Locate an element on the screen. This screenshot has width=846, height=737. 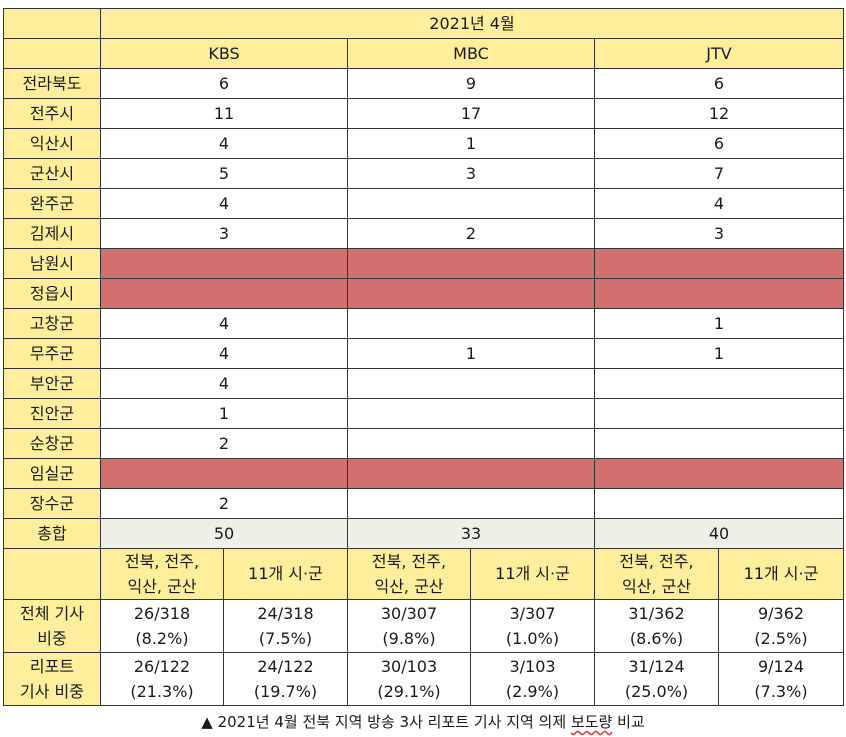
count-jtv: 12 is located at coordinates (719, 113).